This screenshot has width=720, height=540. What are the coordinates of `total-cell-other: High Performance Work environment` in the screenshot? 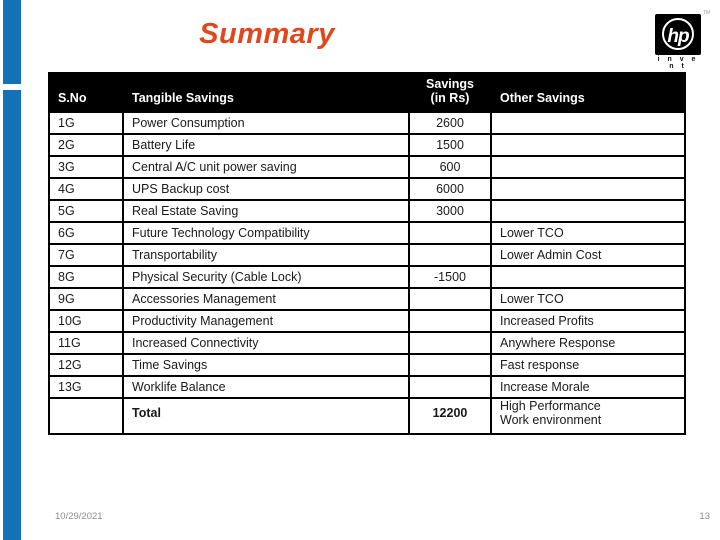 It's located at (588, 416).